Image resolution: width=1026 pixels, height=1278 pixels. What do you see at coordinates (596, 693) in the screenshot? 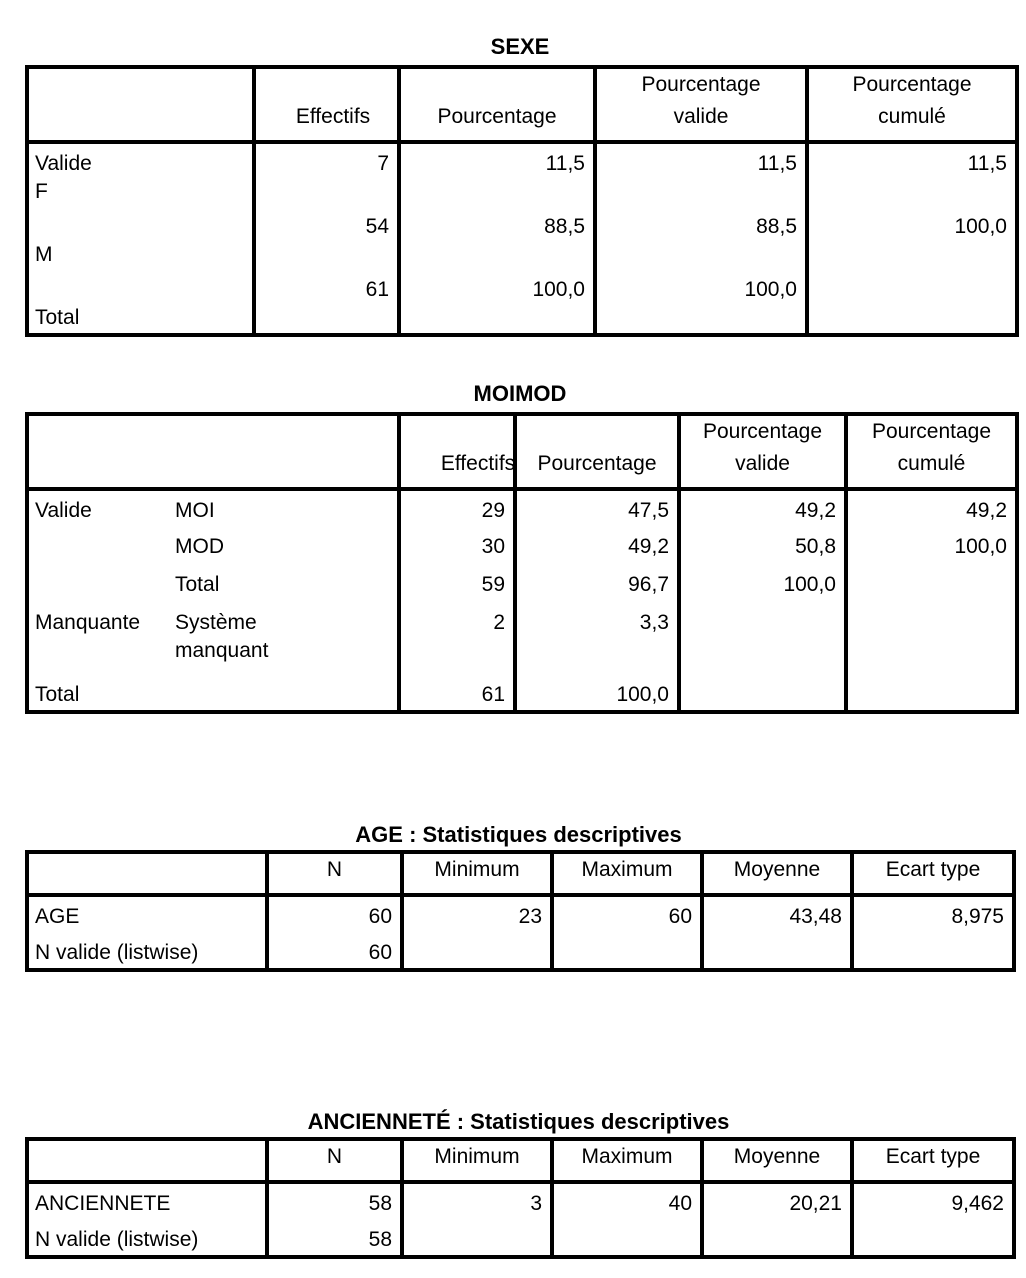
I see `cell-pourcentage: 100,0` at bounding box center [596, 693].